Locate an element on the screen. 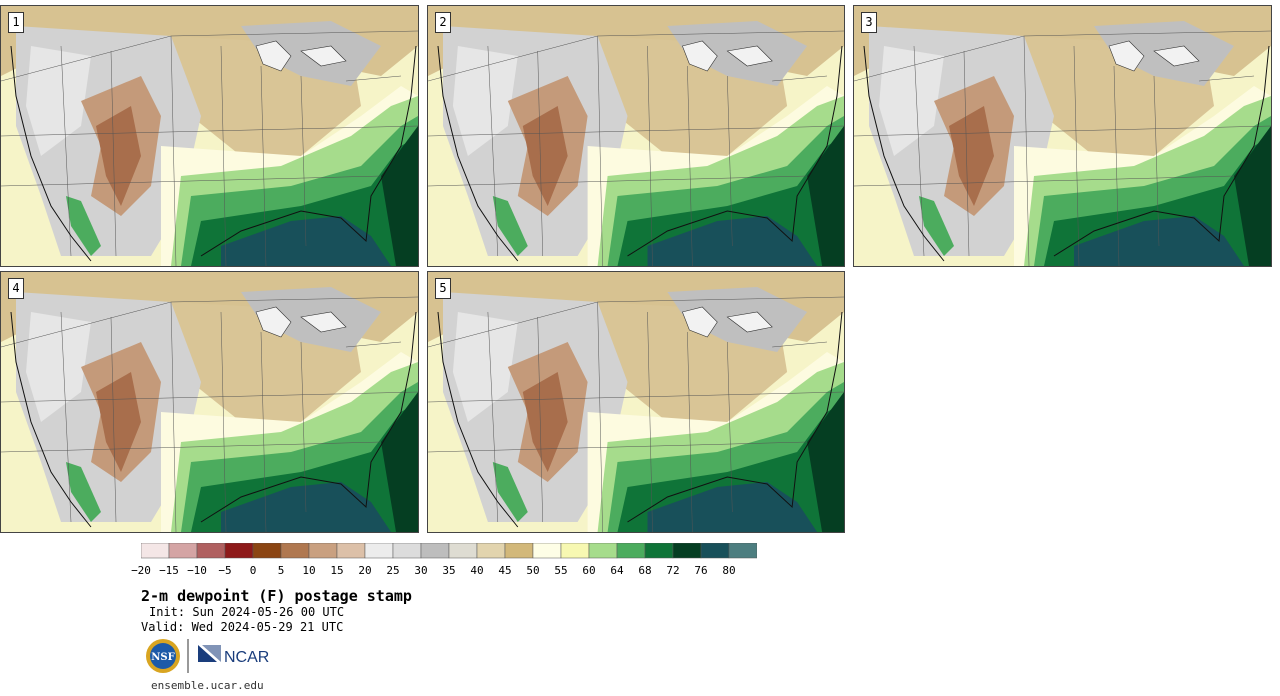  sponsor-logos: NSF NCAR is located at coordinates (207, 656).